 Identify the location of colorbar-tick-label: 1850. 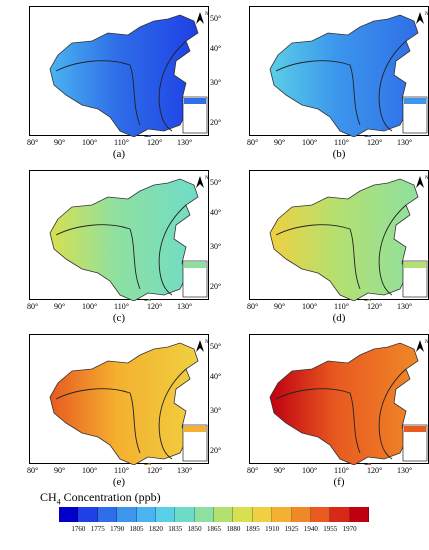
(194, 529).